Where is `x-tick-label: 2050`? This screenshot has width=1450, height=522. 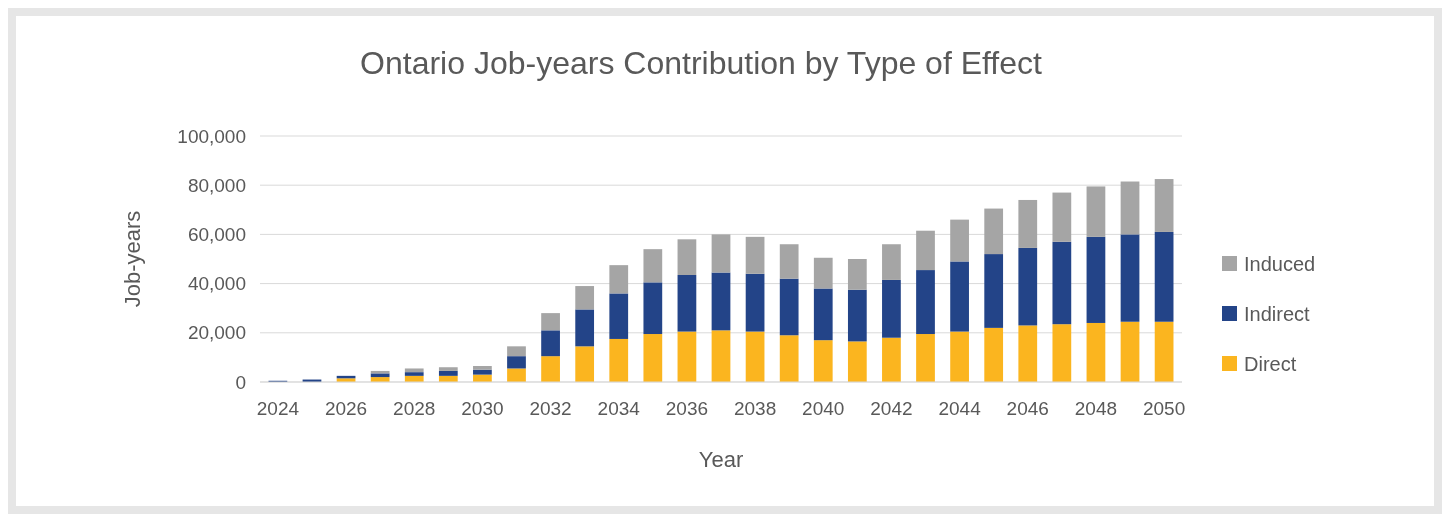 x-tick-label: 2050 is located at coordinates (1164, 408).